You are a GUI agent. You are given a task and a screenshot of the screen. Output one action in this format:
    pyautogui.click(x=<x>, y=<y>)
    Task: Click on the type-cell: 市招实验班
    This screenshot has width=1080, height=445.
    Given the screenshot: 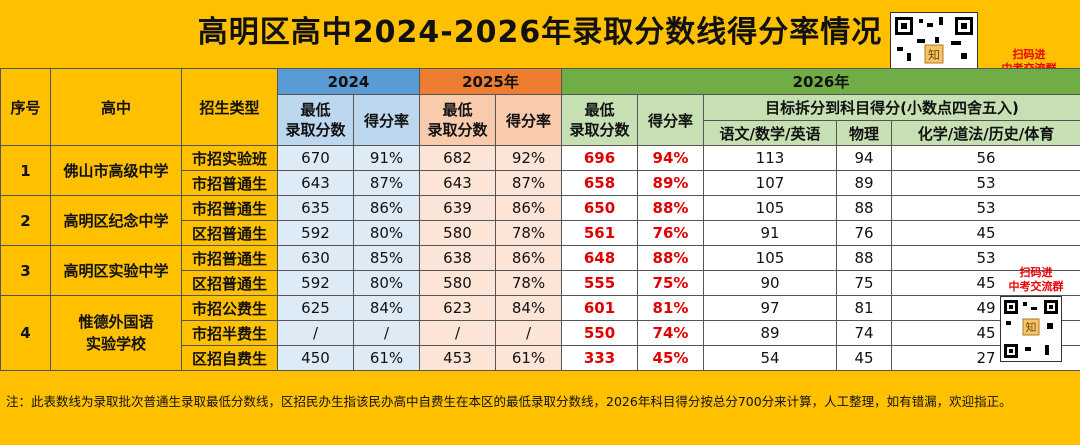 What is the action you would take?
    pyautogui.click(x=229, y=158)
    